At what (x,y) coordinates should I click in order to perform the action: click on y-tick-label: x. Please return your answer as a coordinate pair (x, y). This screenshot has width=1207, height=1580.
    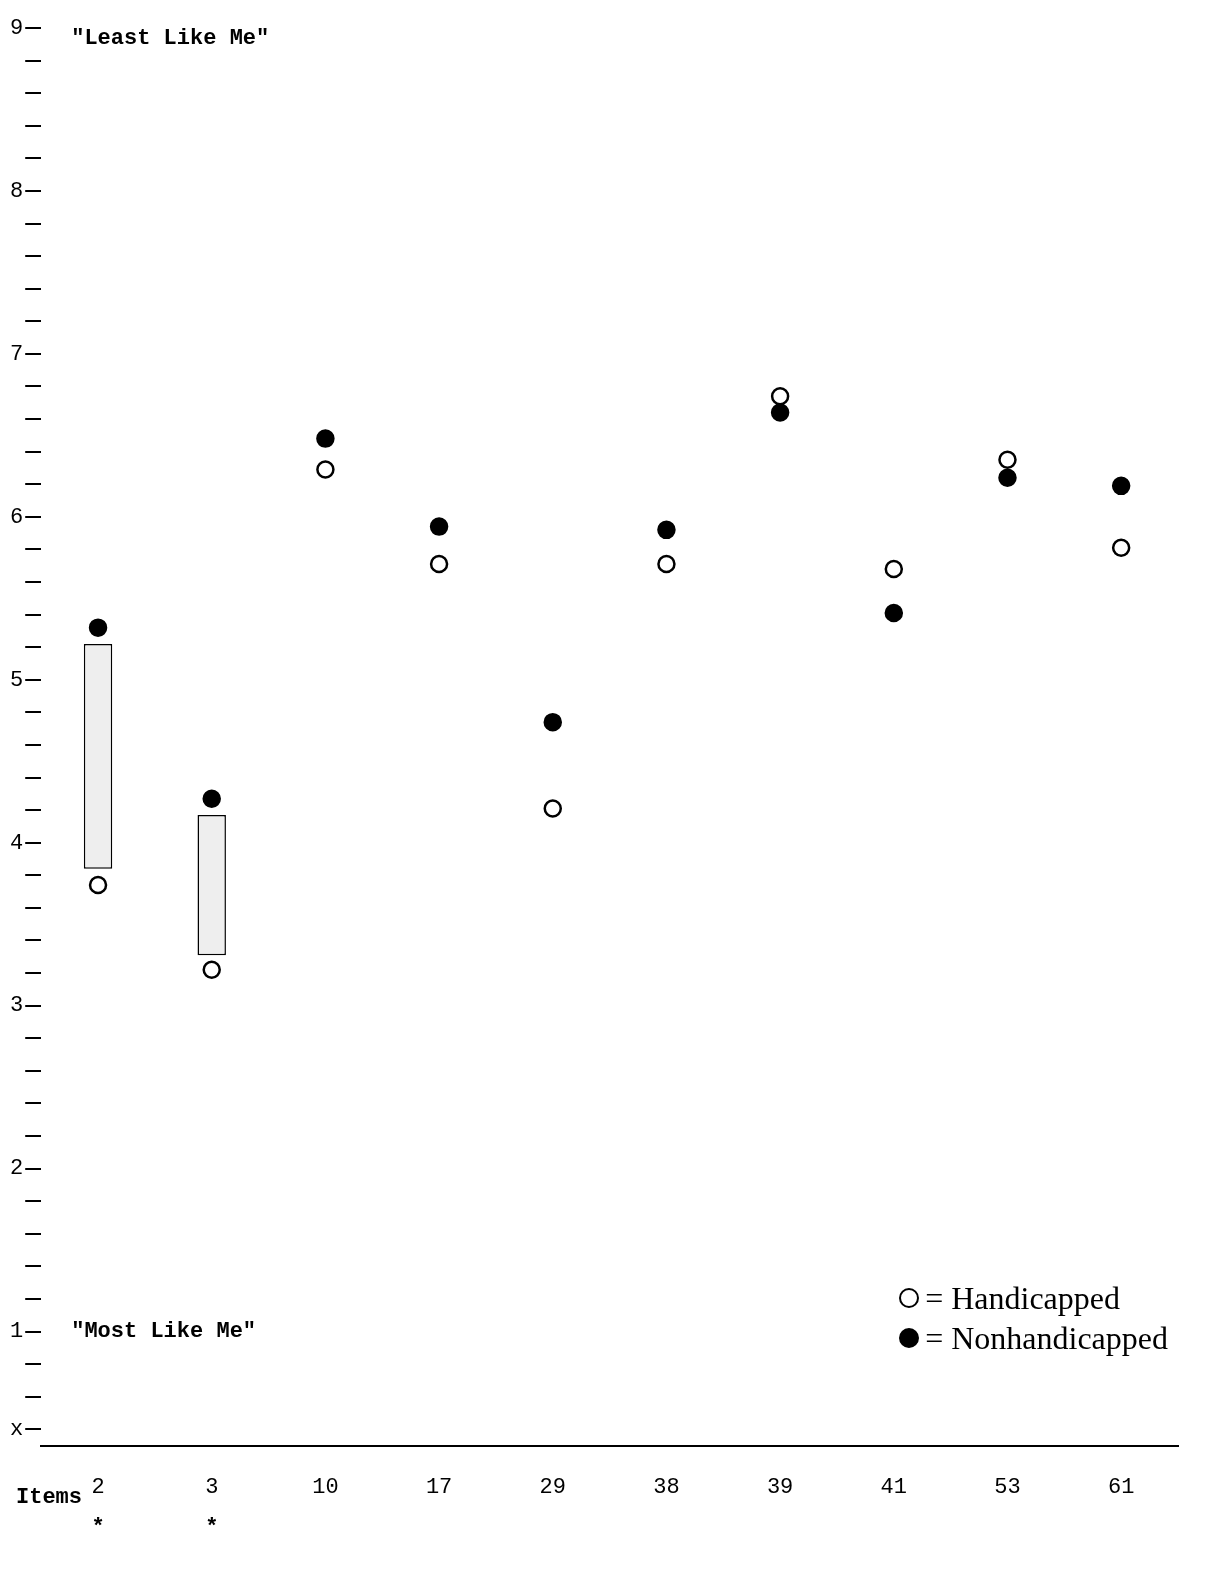
    Looking at the image, I should click on (17, 1430).